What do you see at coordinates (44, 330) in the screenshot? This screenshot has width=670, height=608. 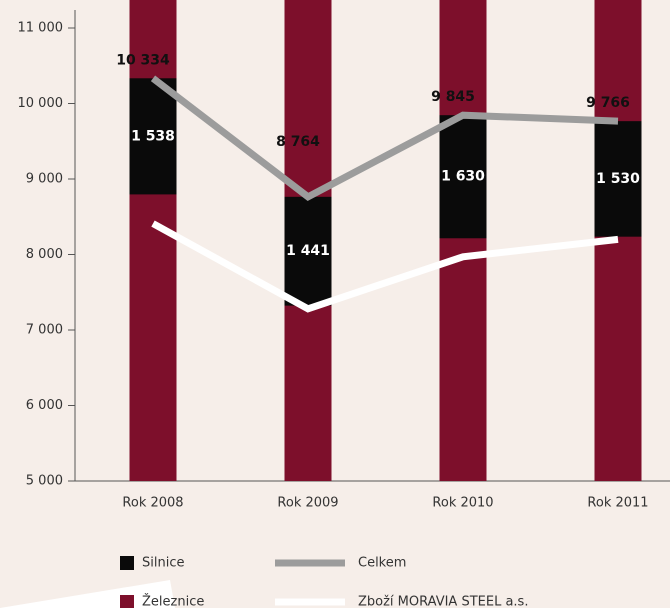 I see `y-tick-label: 7 000` at bounding box center [44, 330].